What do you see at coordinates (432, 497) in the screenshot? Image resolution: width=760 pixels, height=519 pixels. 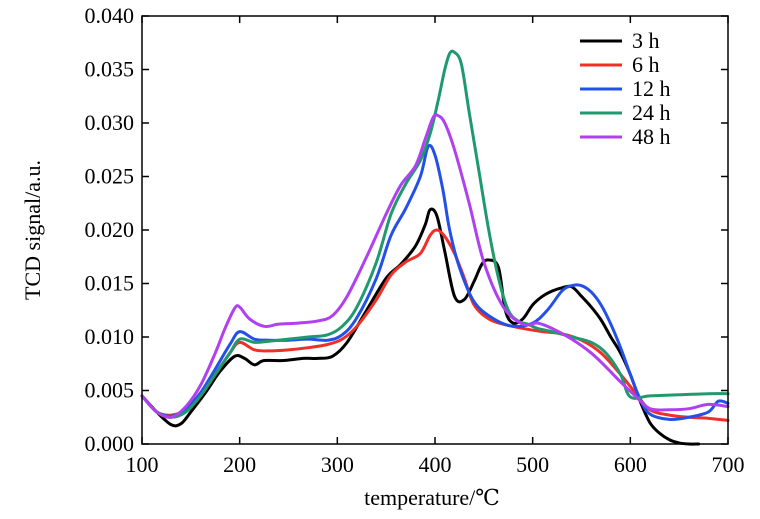 I see `x-axis-label: temperature/℃` at bounding box center [432, 497].